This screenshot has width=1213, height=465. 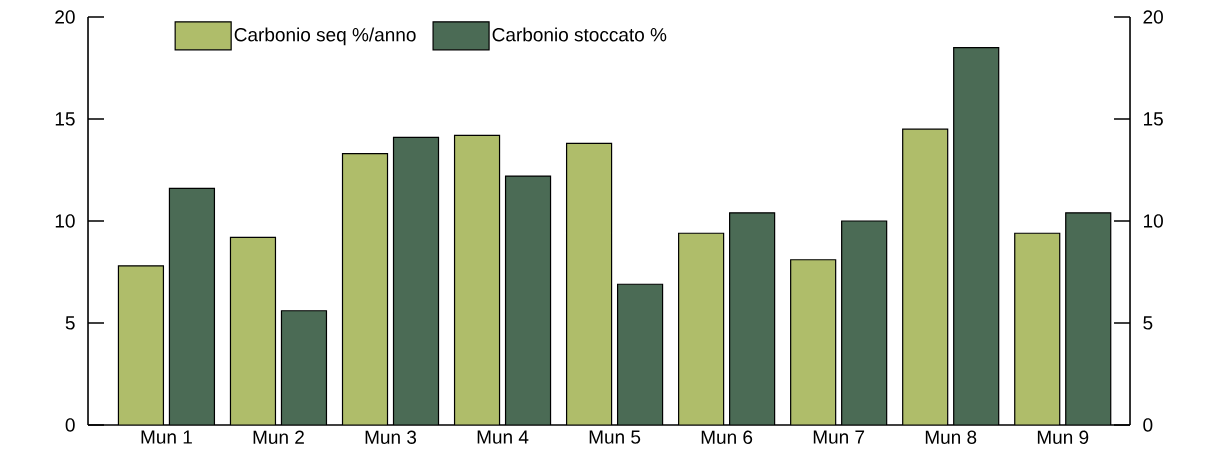 What do you see at coordinates (1153, 221) in the screenshot?
I see `y-tick-label: 10` at bounding box center [1153, 221].